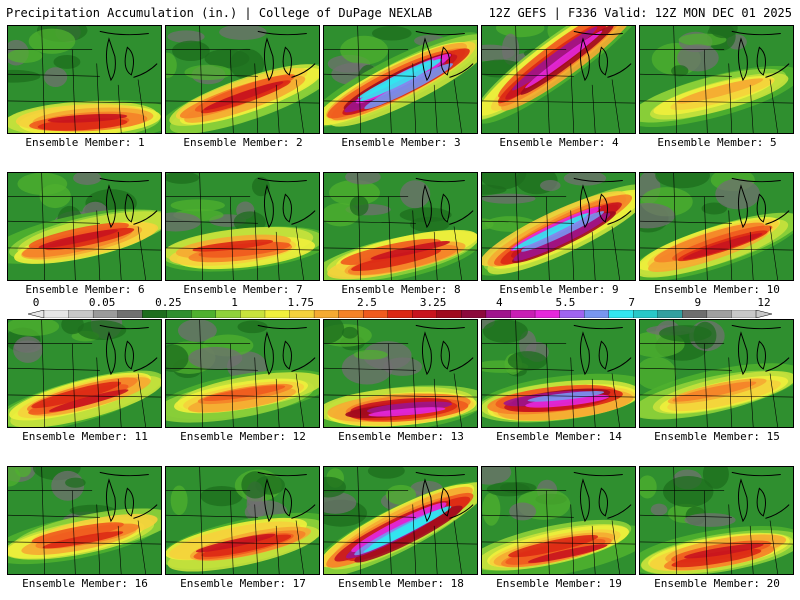 This screenshot has height=600, width=800. I want to click on ensemble-member-label: Ensemble Member: 18, so click(401, 583).